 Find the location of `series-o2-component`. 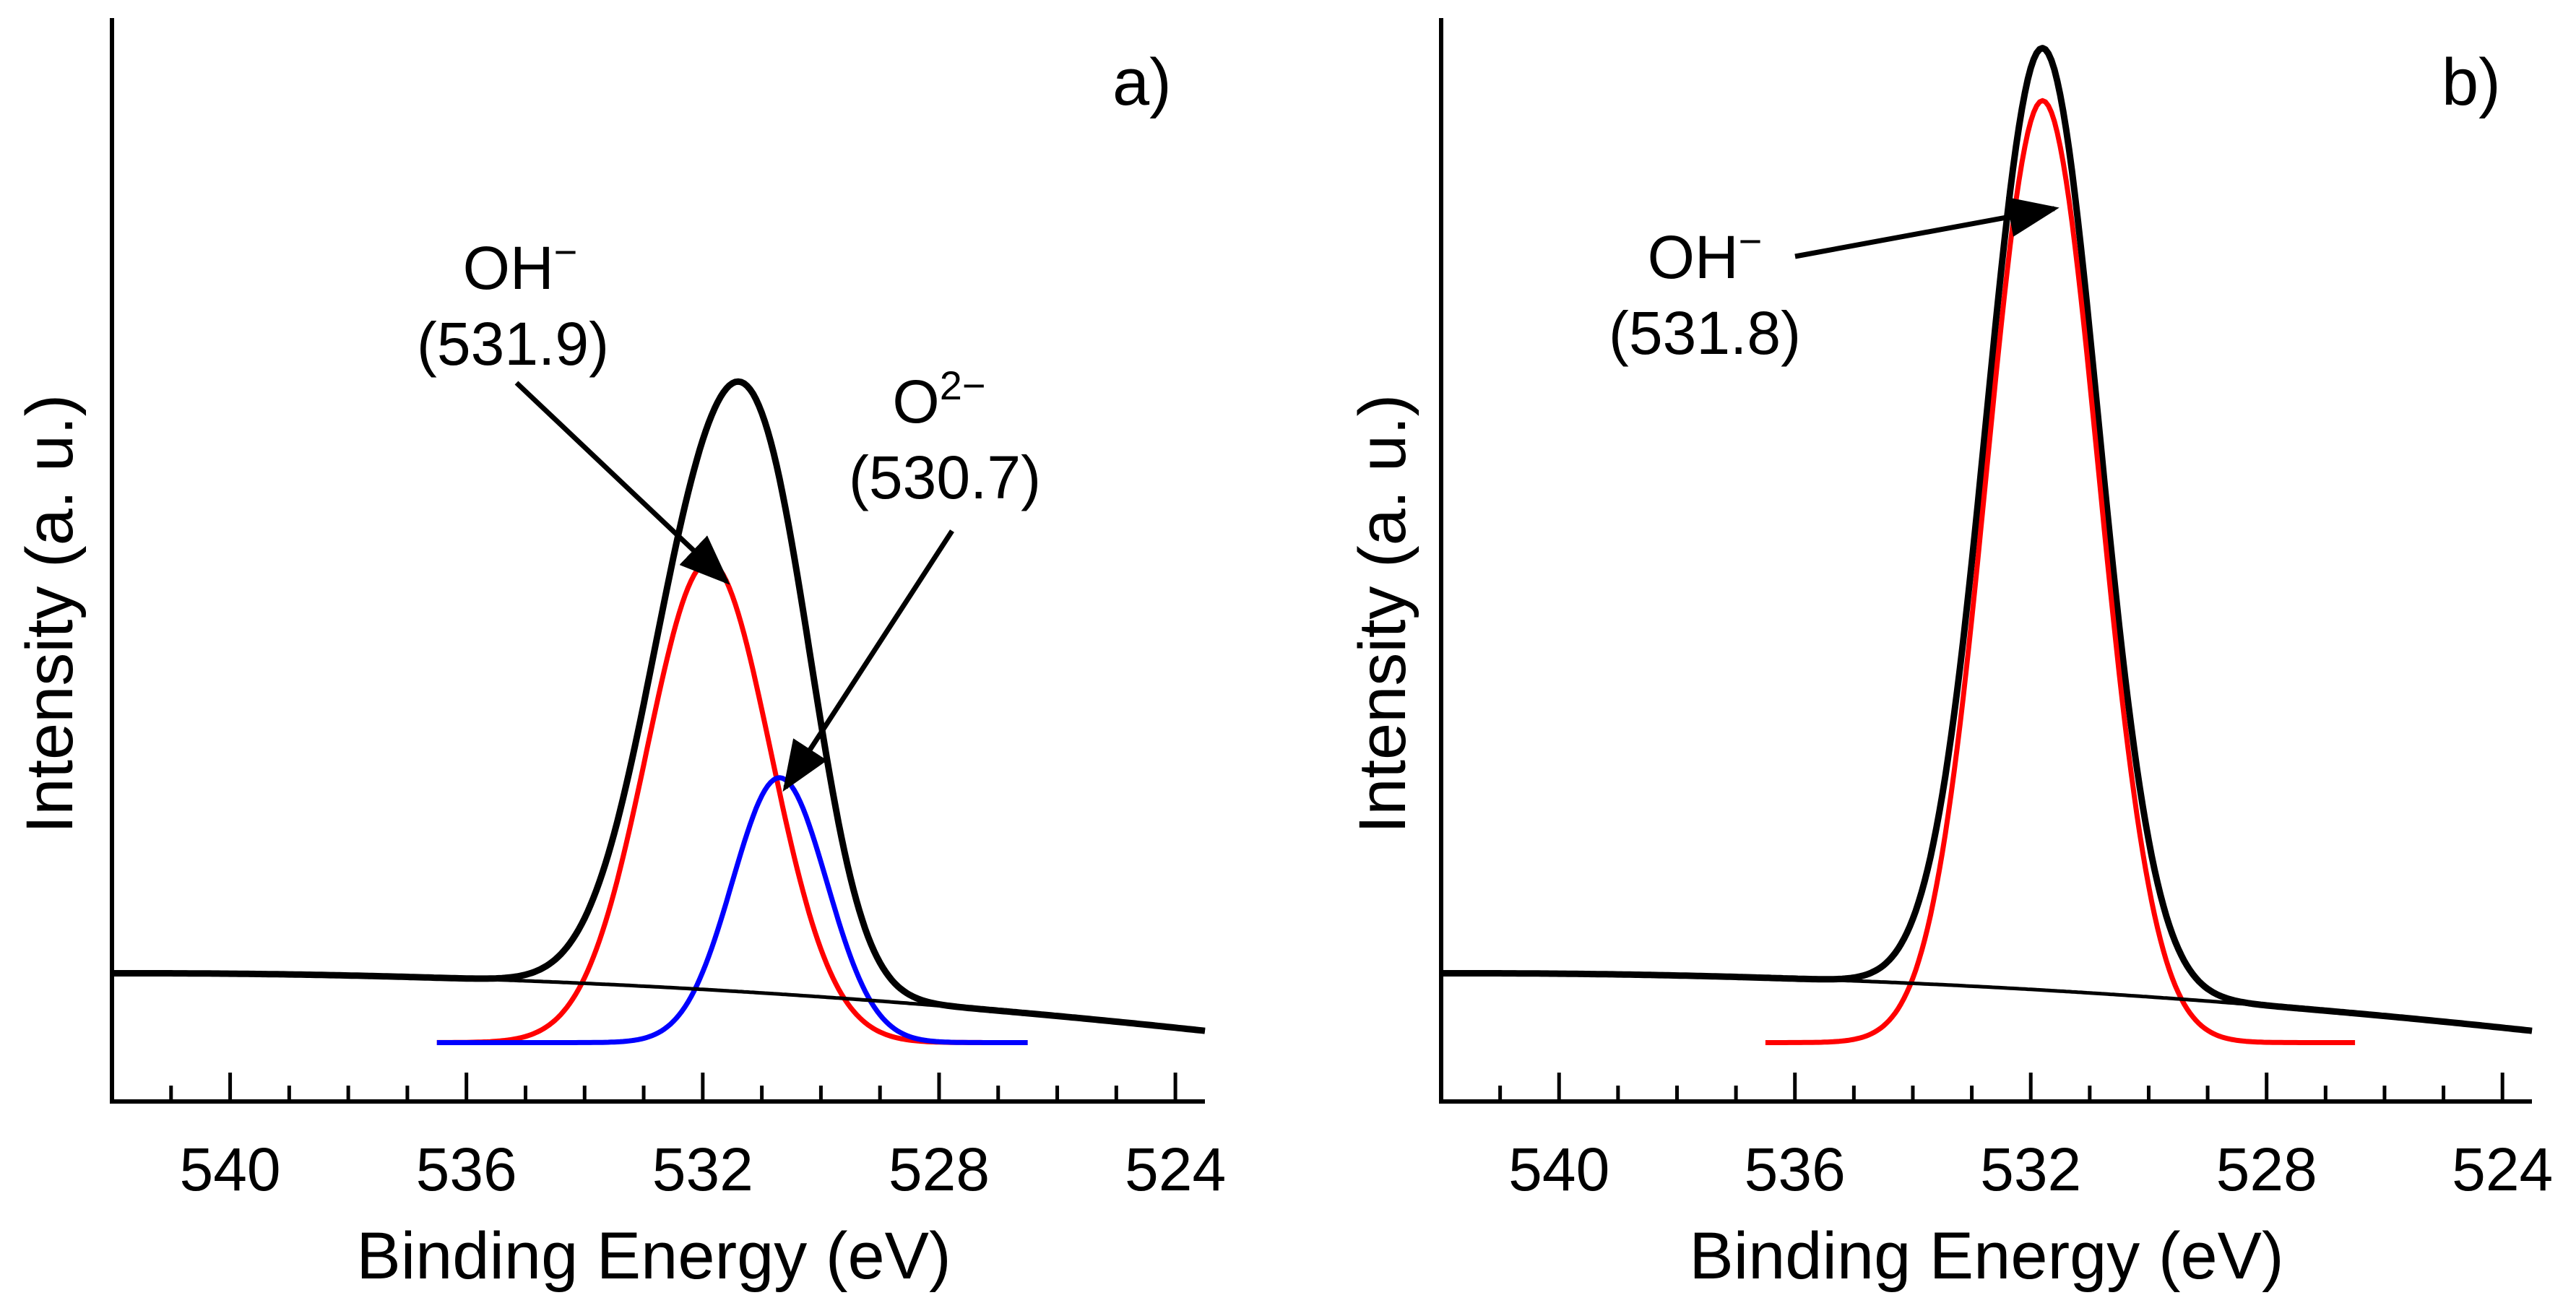

series-o2-component is located at coordinates (732, 910).